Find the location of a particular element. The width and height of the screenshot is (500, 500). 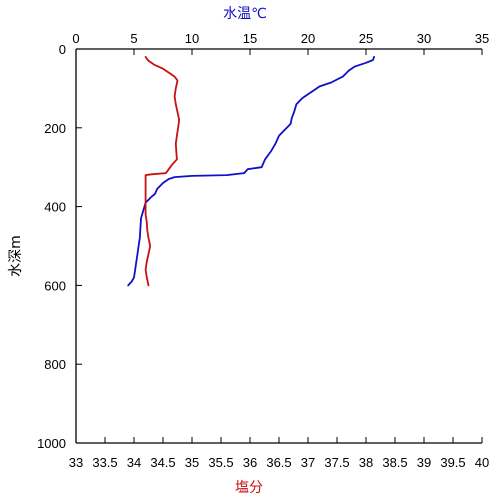

bottom-tick-label: 35 is located at coordinates (192, 462).